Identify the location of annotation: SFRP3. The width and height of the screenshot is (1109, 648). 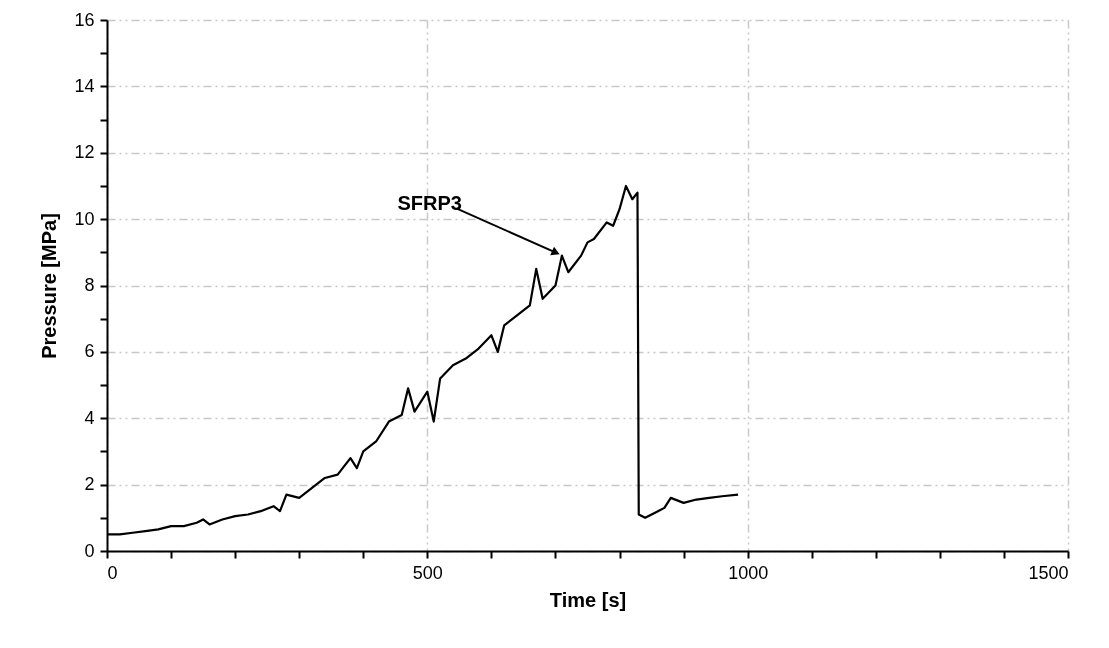
(429, 202).